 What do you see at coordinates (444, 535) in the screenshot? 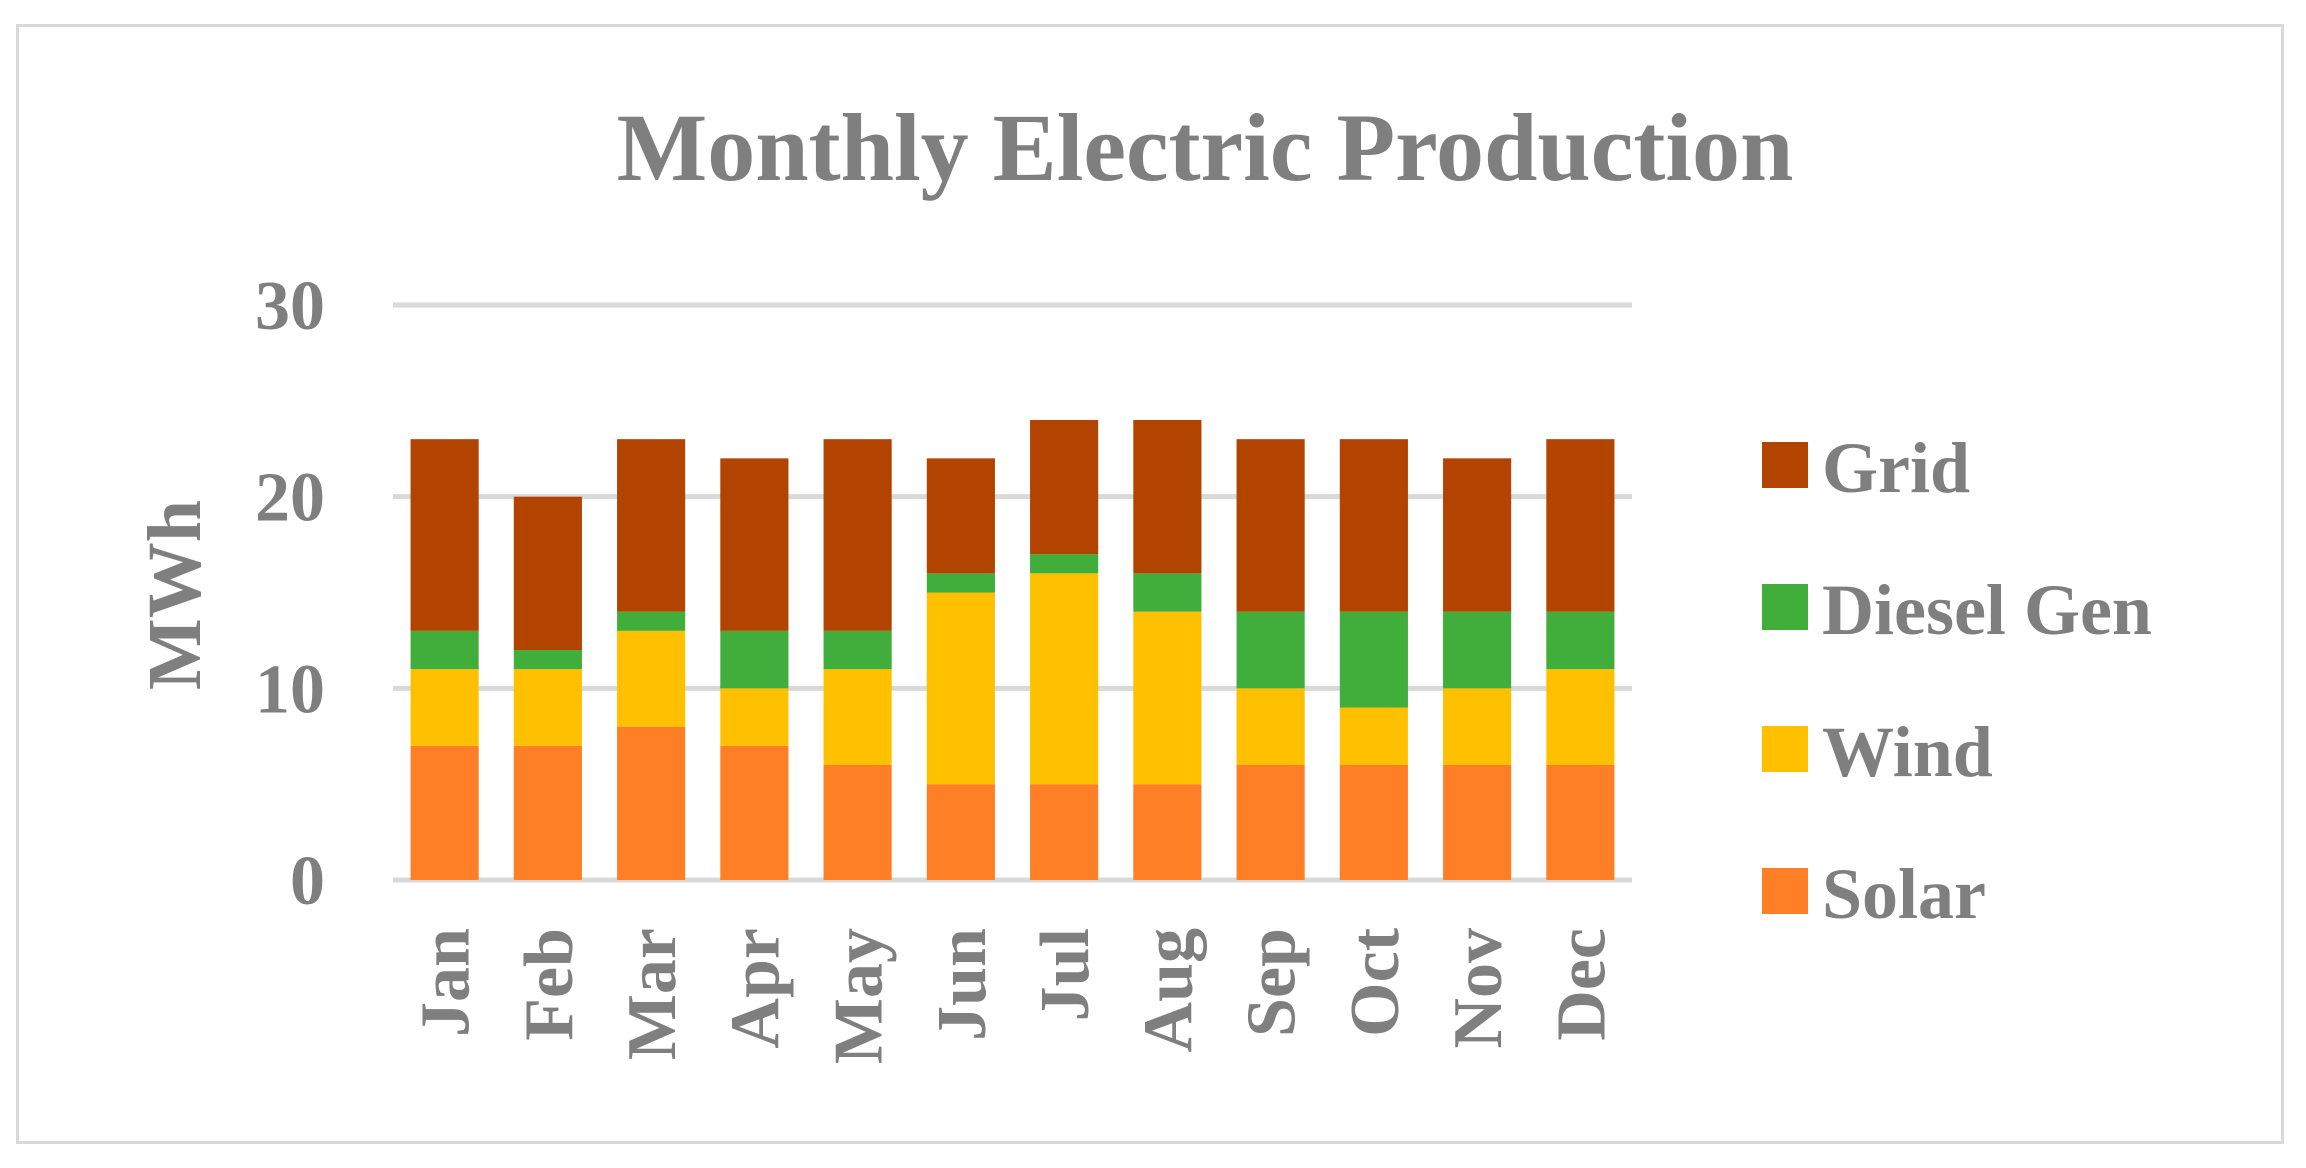
I see `bar-grid-jan` at bounding box center [444, 535].